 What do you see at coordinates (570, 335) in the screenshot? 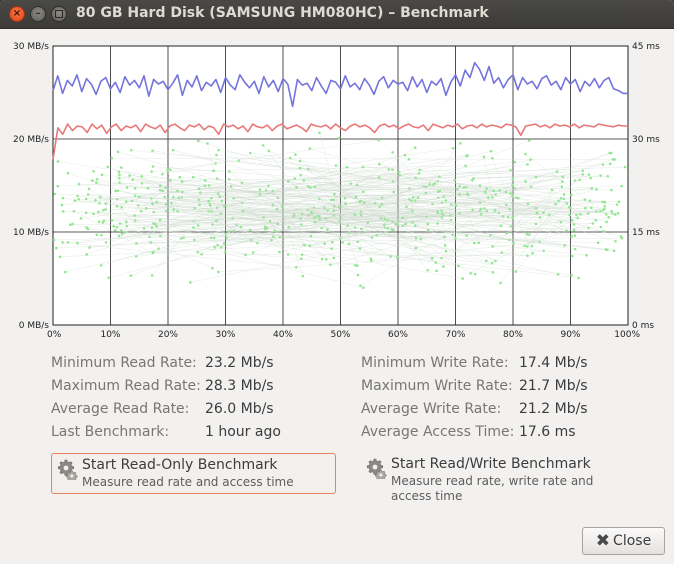
I see `x-axis-tick-label: 90%` at bounding box center [570, 335].